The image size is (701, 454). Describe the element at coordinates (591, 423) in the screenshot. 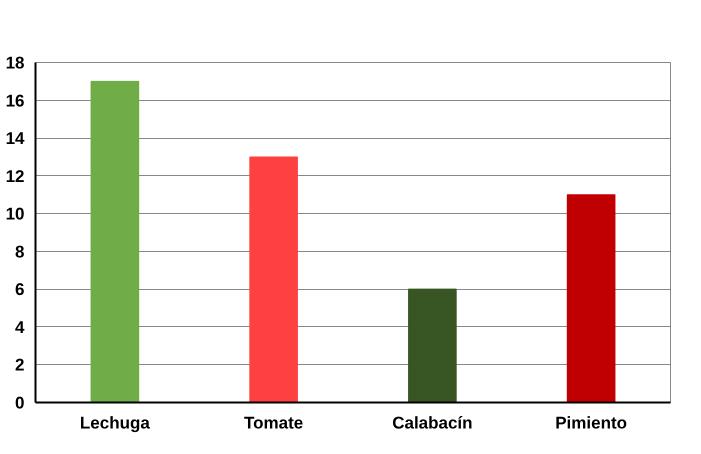

I see `x-tick-label: Pimiento` at that location.